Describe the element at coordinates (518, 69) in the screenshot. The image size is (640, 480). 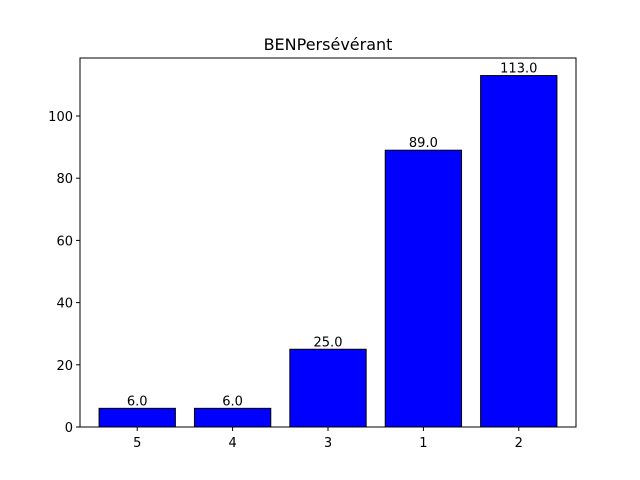
I see `data-label-2: 113.0` at that location.